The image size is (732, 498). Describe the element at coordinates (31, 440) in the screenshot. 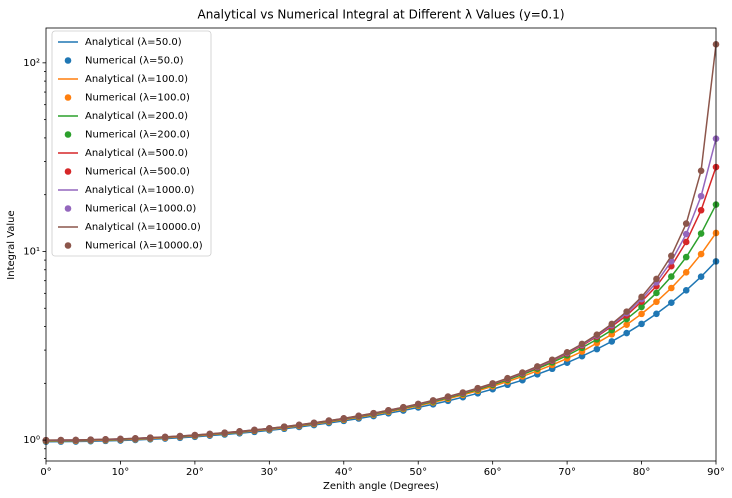

I see `y-tick-label: 10⁰` at that location.